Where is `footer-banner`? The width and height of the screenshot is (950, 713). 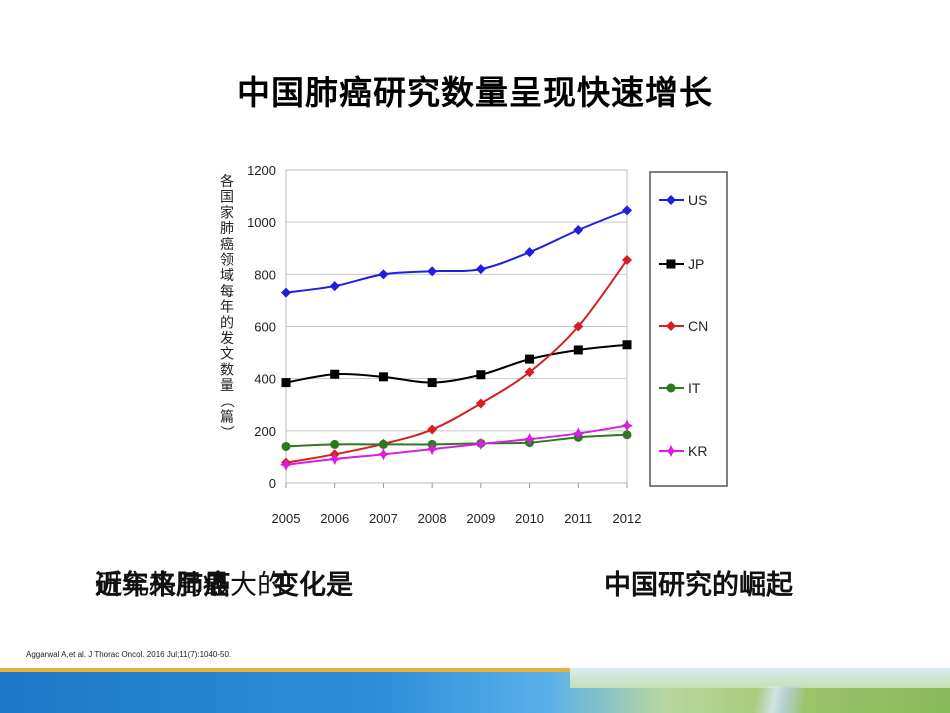
footer-banner is located at coordinates (475, 690).